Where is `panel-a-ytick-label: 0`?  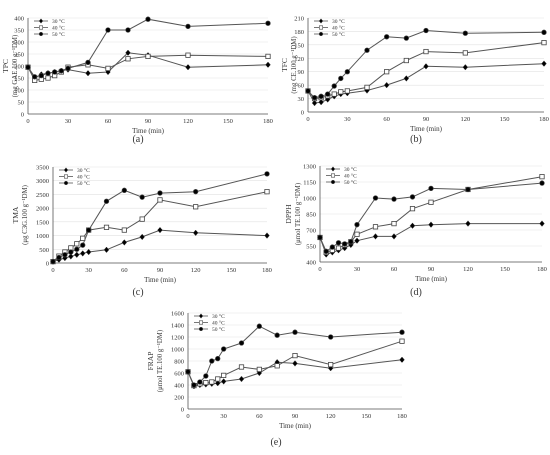
panel-a-ytick-label: 0 is located at coordinates (22, 115).